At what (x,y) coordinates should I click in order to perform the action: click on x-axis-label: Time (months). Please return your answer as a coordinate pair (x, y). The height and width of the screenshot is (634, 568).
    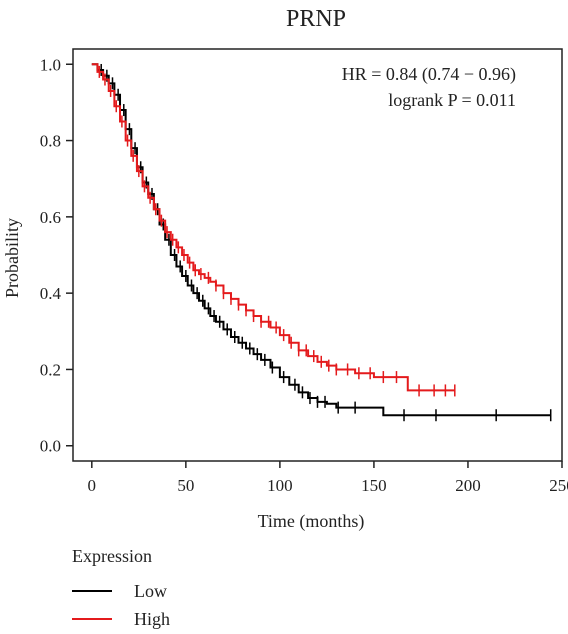
    Looking at the image, I should click on (311, 521).